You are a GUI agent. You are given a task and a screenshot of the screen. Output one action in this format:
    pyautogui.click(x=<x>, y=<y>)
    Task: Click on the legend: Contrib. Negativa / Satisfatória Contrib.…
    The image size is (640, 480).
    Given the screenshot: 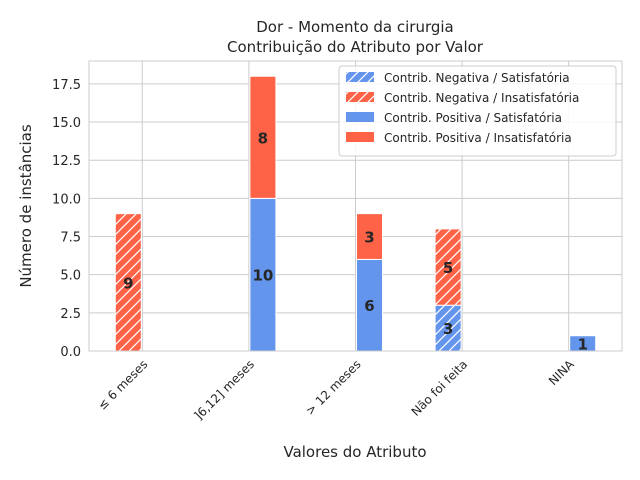 What is the action you would take?
    pyautogui.click(x=477, y=111)
    